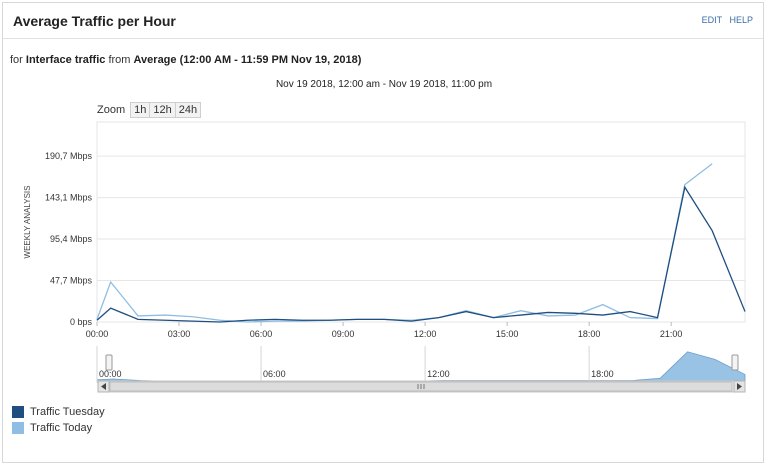 The height and width of the screenshot is (467, 768). I want to click on zoom-control: Zoom 1h 12h 24h, so click(149, 110).